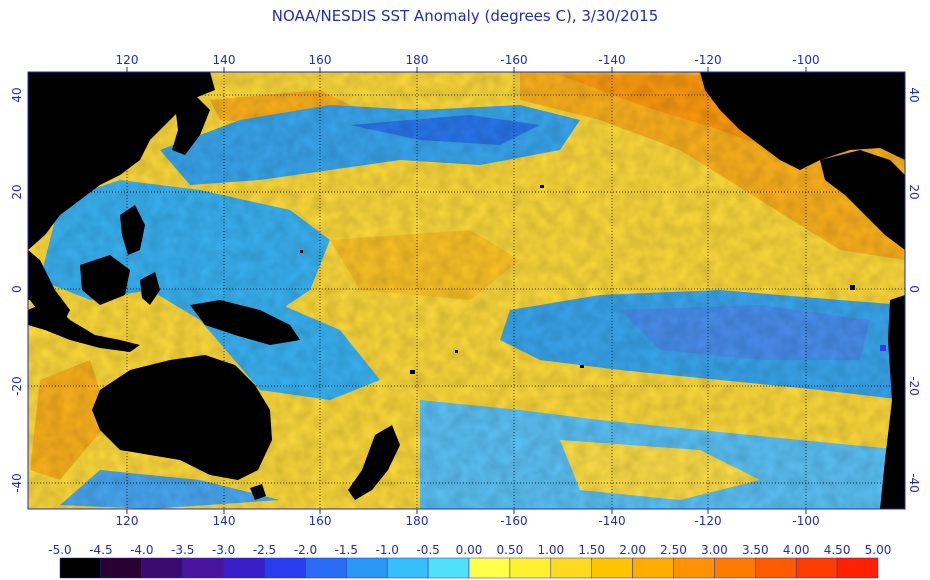  What do you see at coordinates (182, 550) in the screenshot?
I see `colorbar-label: -3.5` at bounding box center [182, 550].